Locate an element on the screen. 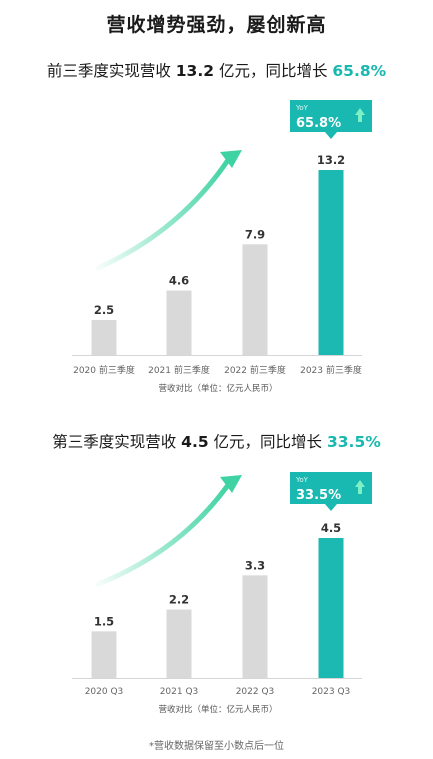  category-label: 2021 前三季度 is located at coordinates (179, 370).